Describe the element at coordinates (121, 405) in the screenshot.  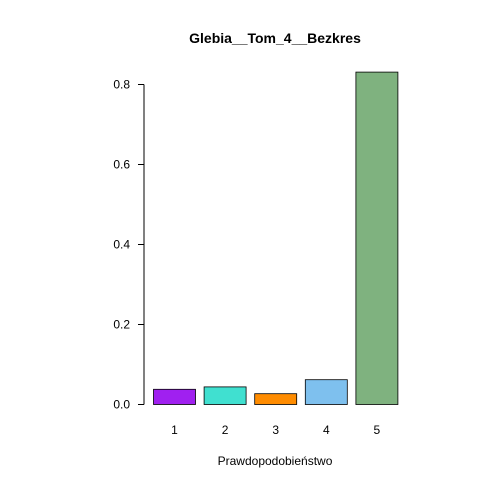
I see `y-tick-label: 0.0` at that location.